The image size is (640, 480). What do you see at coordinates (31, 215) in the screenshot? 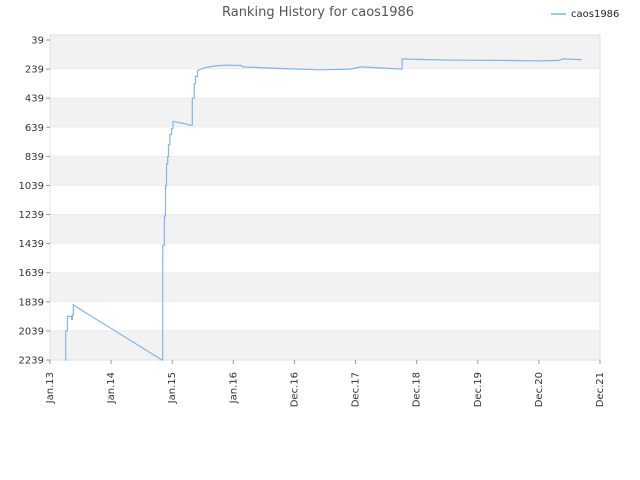
I see `y-tick-label: 1239` at bounding box center [31, 215].